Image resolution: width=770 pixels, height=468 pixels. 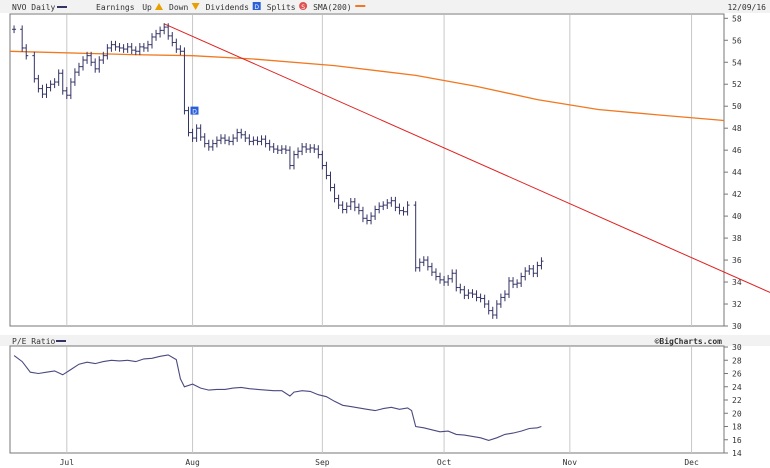 I want to click on triangle-up-icon, so click(x=159, y=6).